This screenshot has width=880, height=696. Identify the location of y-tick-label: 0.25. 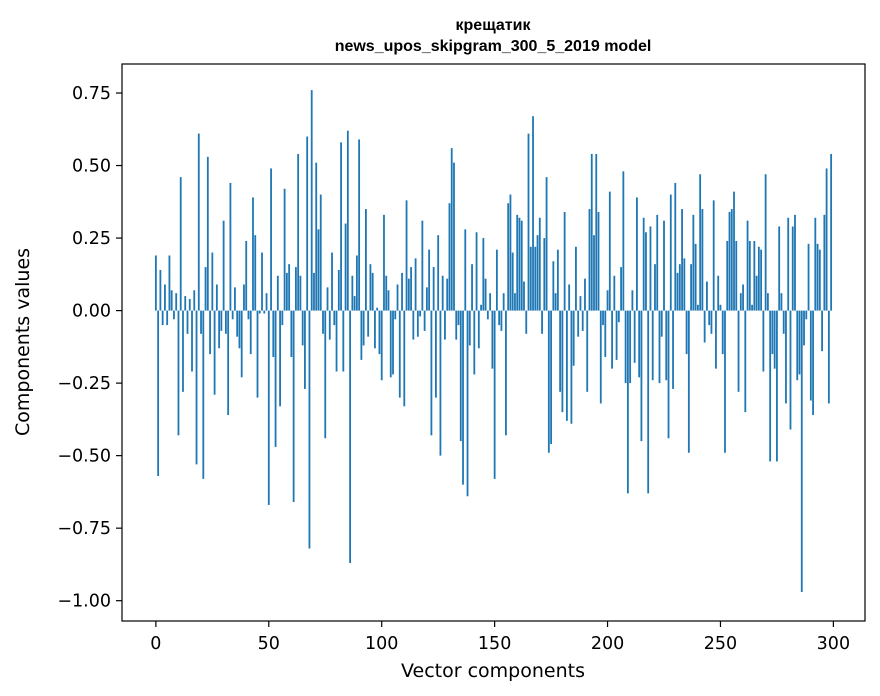
(91, 239).